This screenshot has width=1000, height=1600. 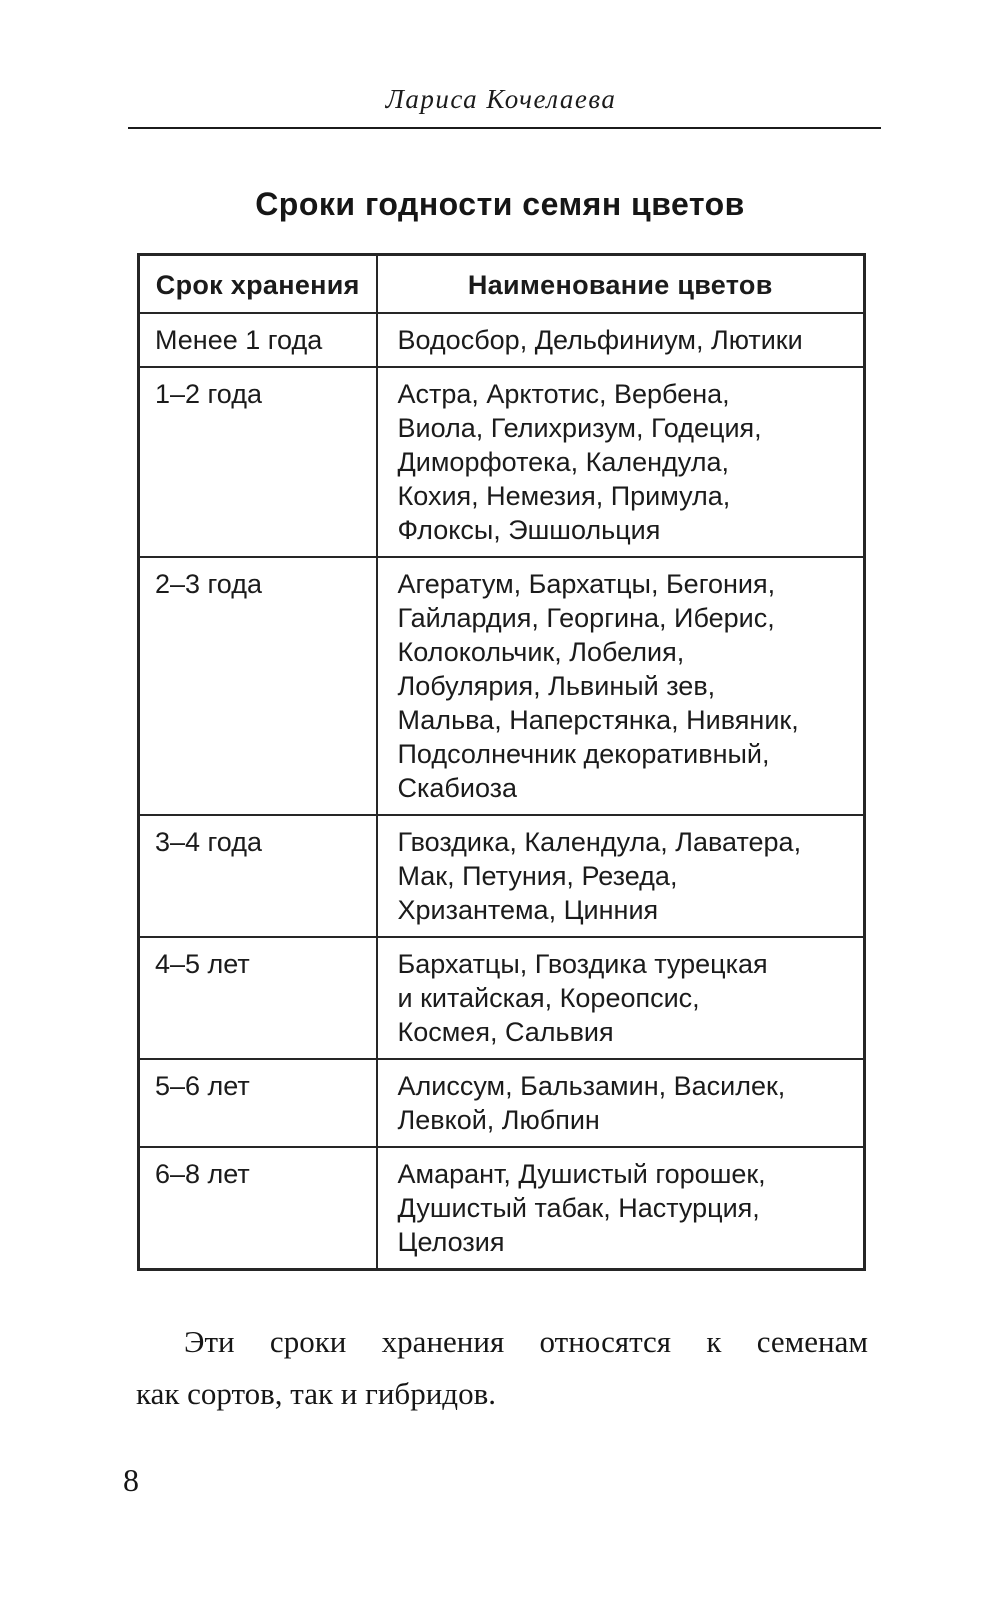 What do you see at coordinates (257, 1208) in the screenshot?
I see `period-cell: 6–8 лет` at bounding box center [257, 1208].